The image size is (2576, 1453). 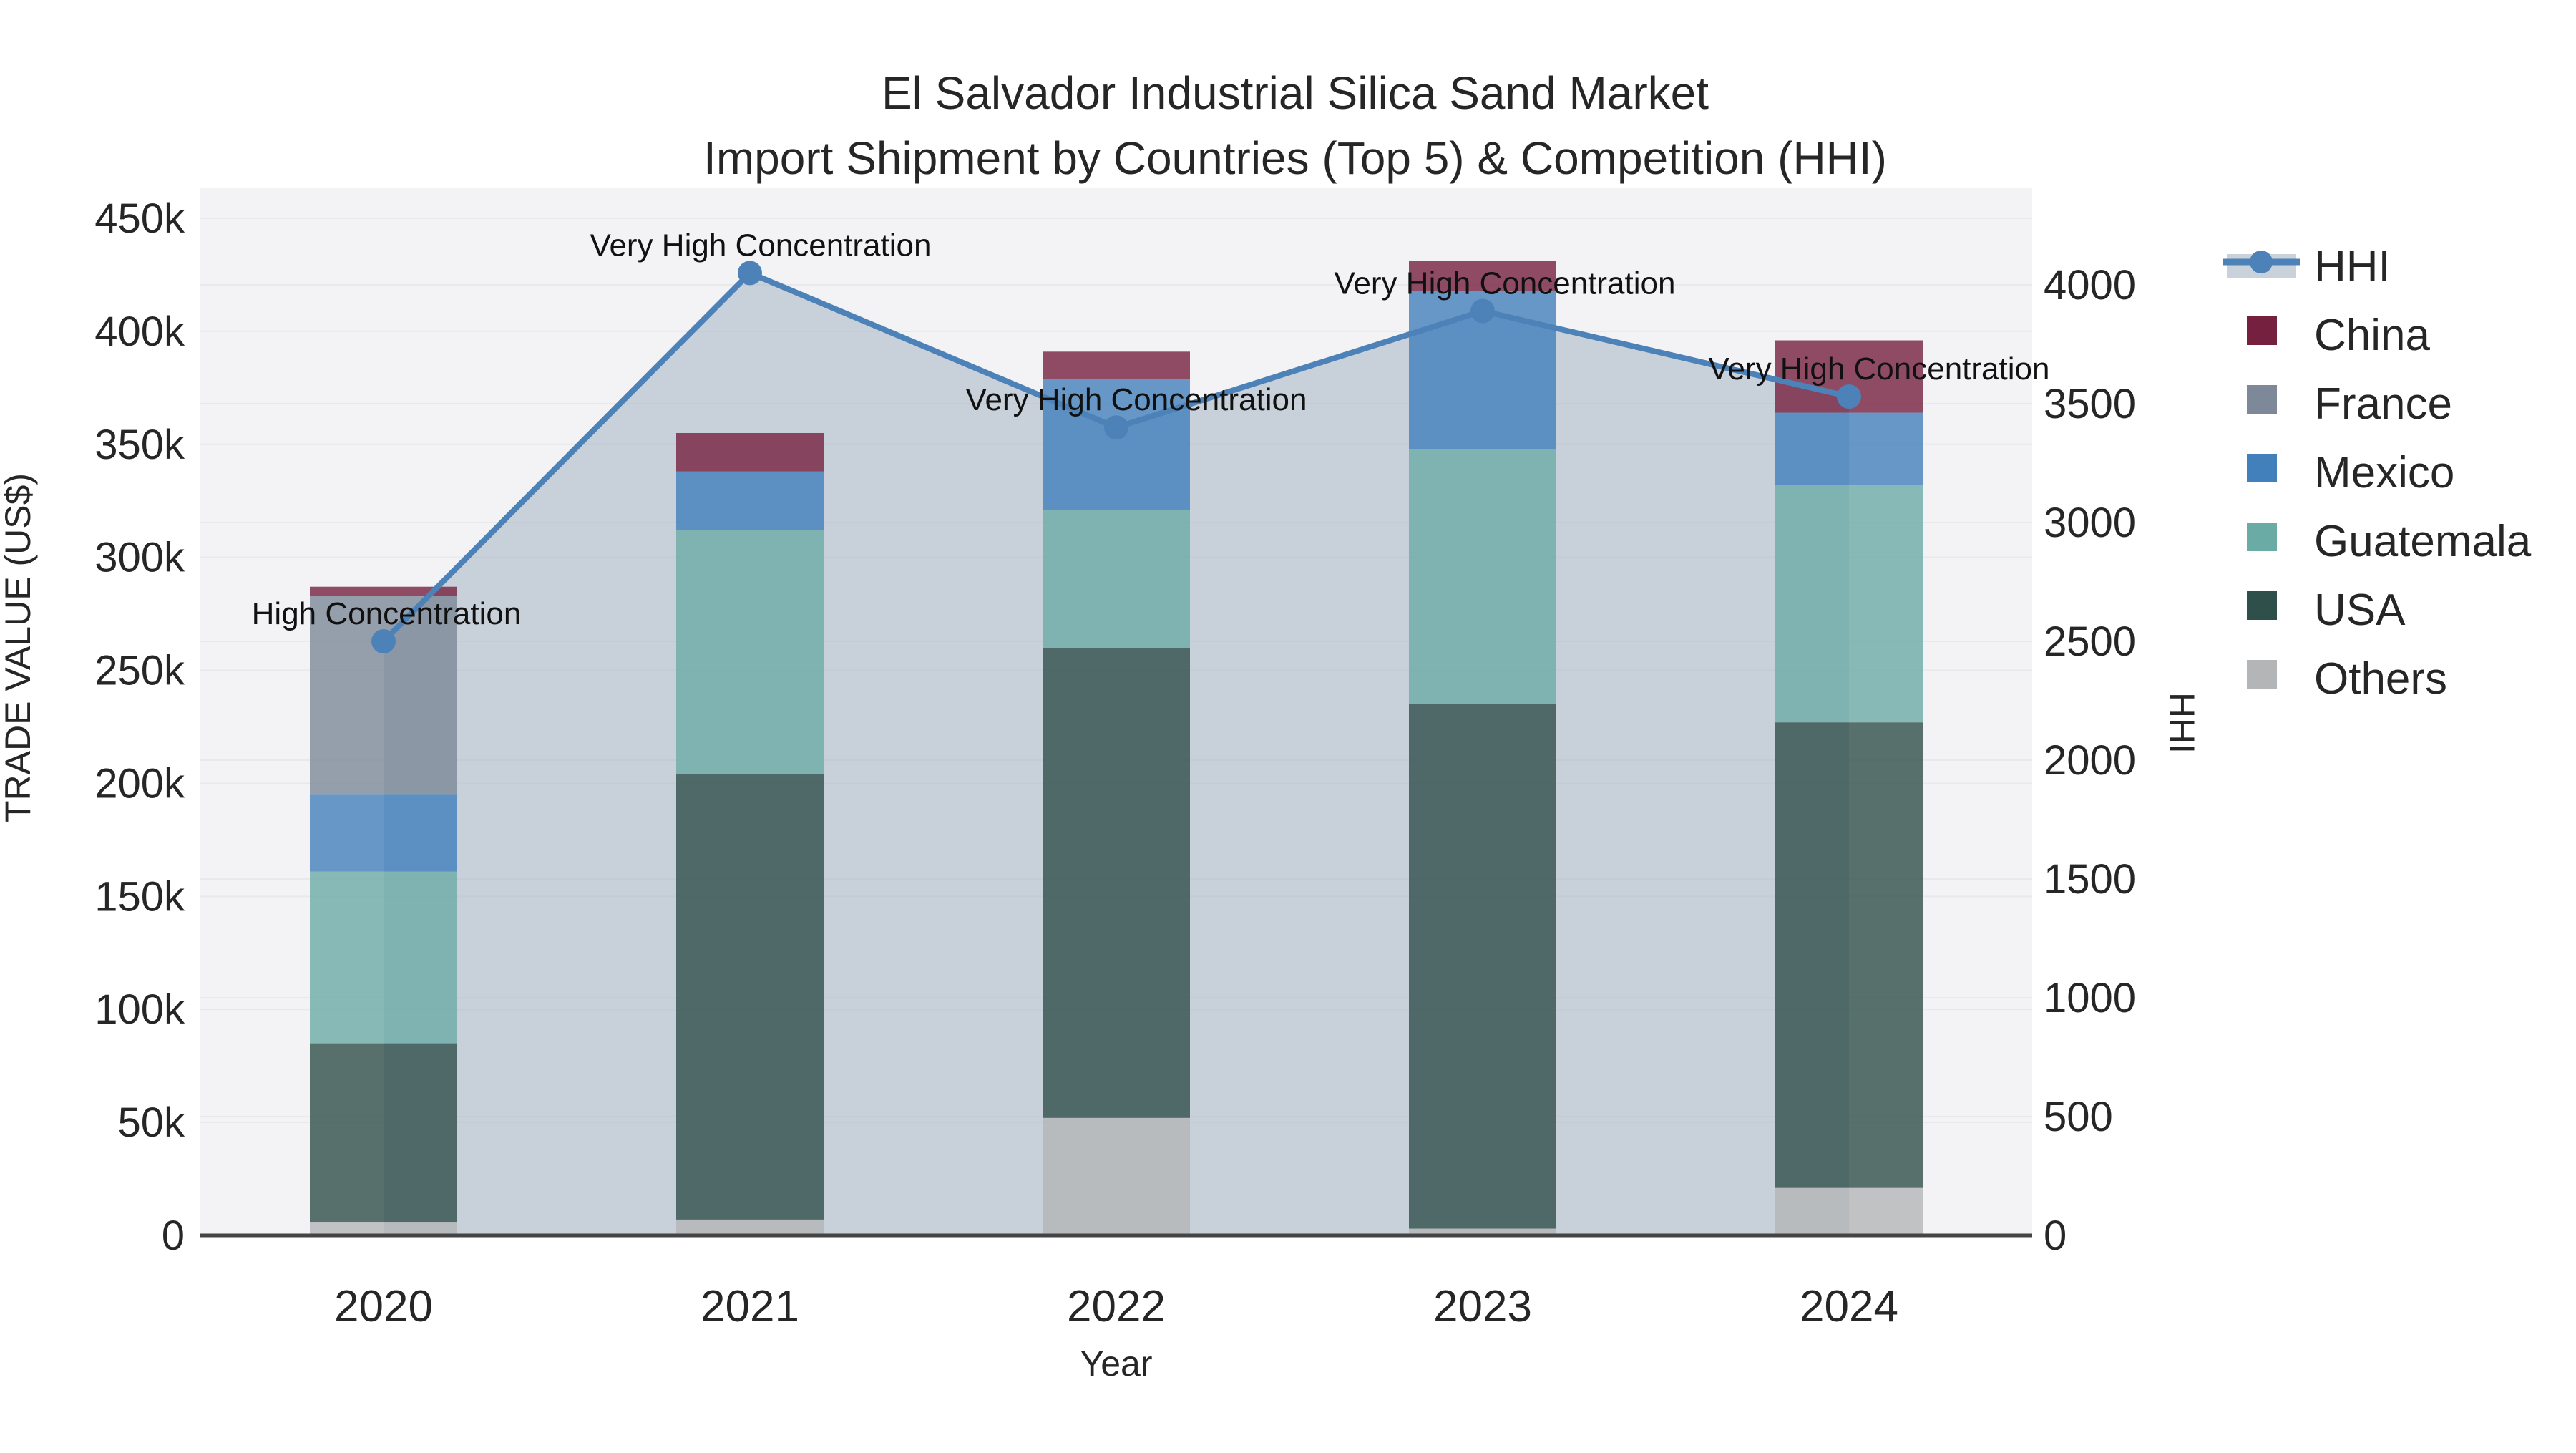 I want to click on y-right-tick-label: 2500, so click(x=2090, y=641).